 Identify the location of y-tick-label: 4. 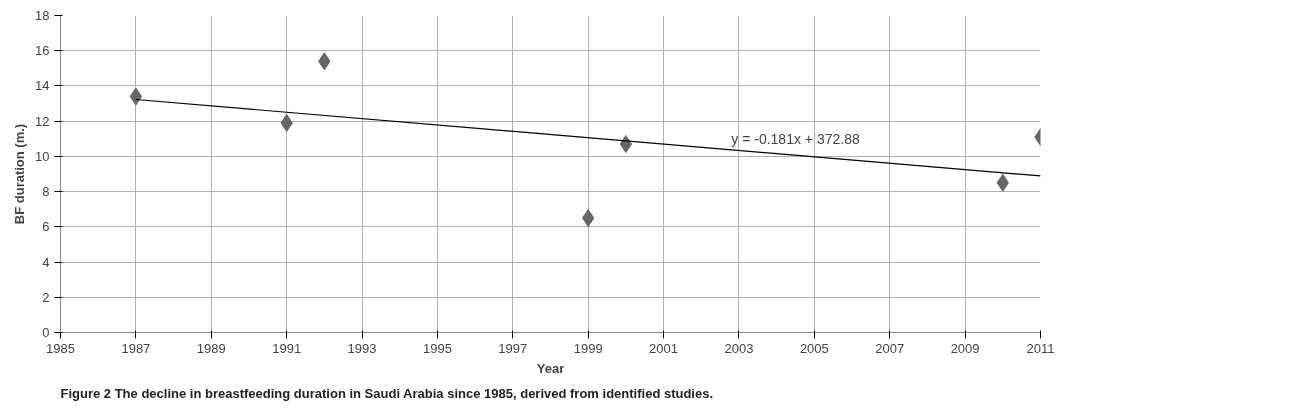
(46, 262).